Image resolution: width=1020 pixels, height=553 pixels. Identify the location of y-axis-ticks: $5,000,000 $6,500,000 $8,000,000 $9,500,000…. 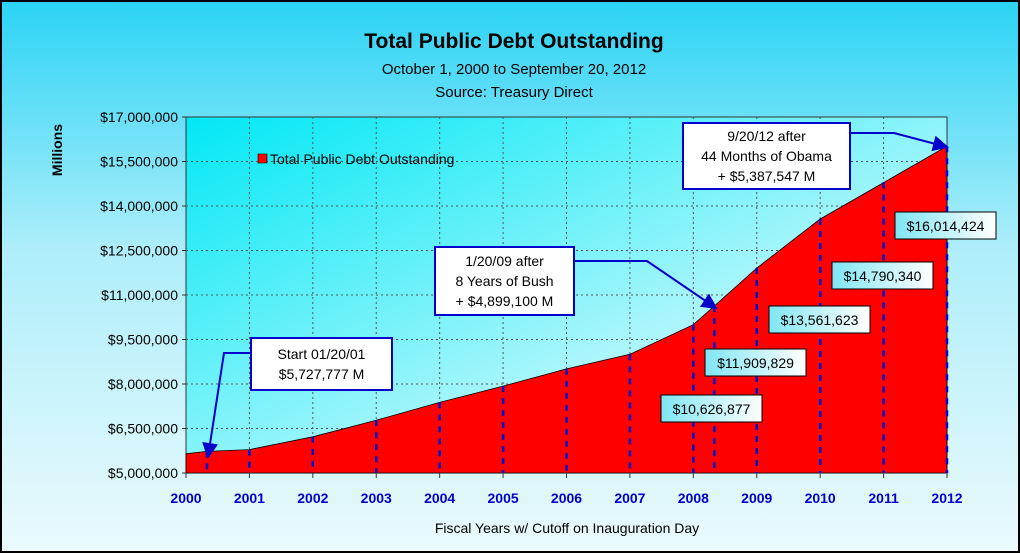
(143, 295).